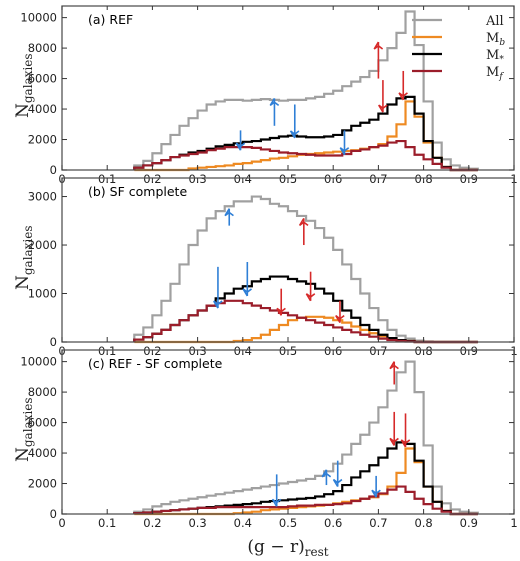 This screenshot has height=561, width=520. I want to click on legend-label: All, so click(494, 21).